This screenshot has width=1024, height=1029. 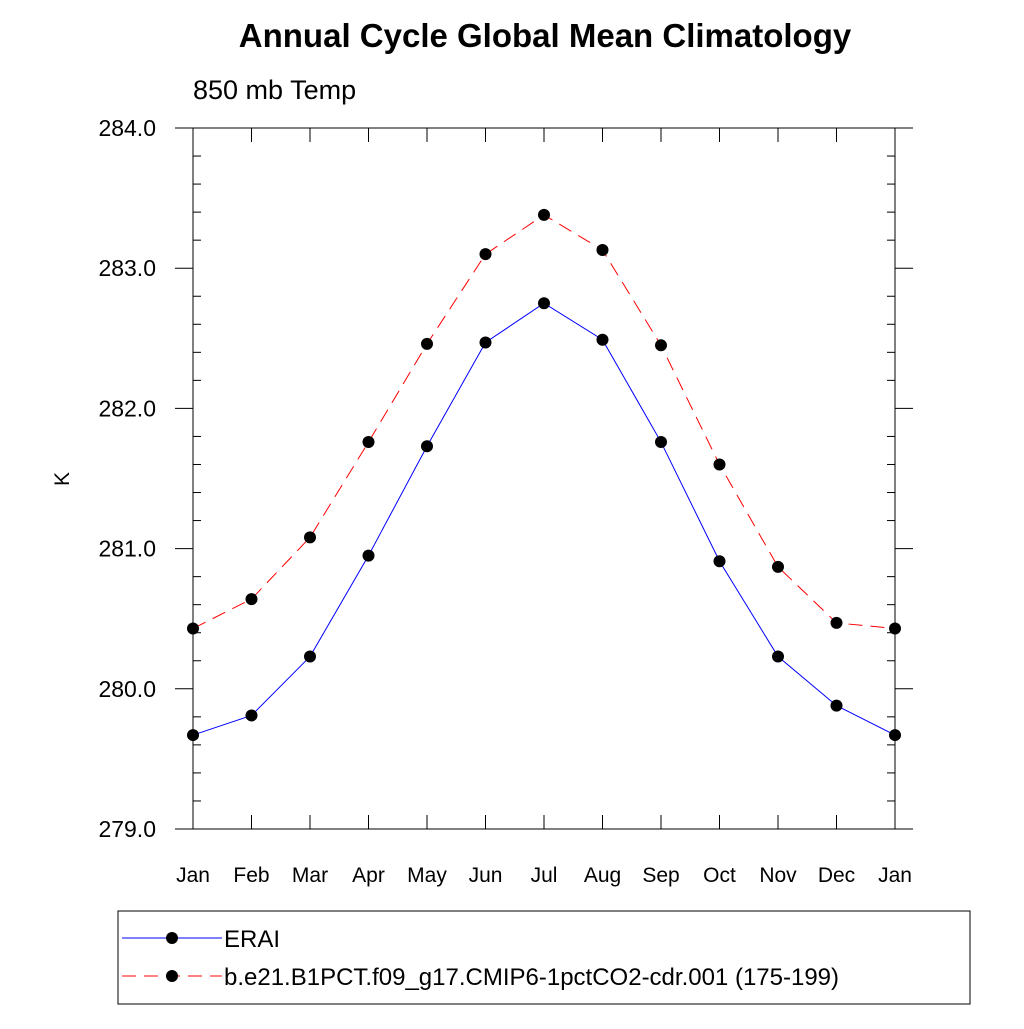 What do you see at coordinates (545, 35) in the screenshot?
I see `chart-title: Annual Cycle Global Mean Climatology` at bounding box center [545, 35].